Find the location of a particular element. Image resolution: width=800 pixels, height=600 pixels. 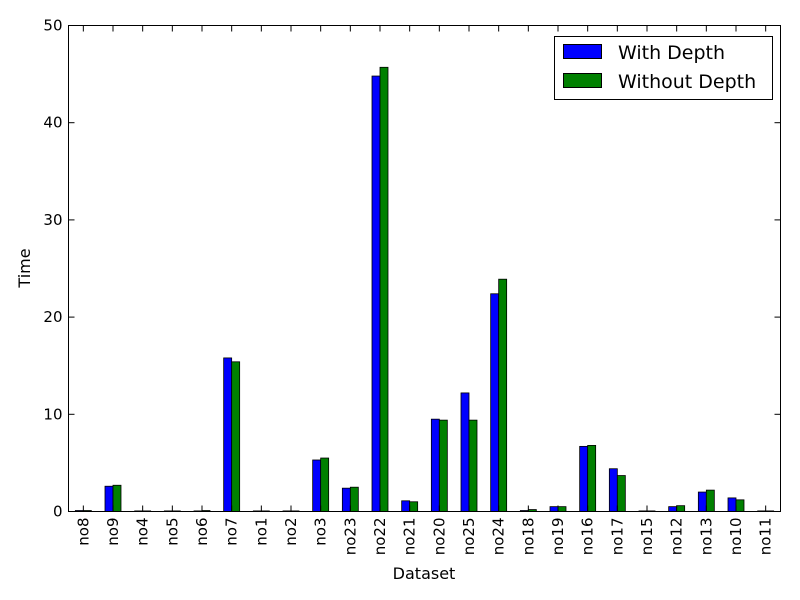

bar-no20-with-depth is located at coordinates (435, 465).